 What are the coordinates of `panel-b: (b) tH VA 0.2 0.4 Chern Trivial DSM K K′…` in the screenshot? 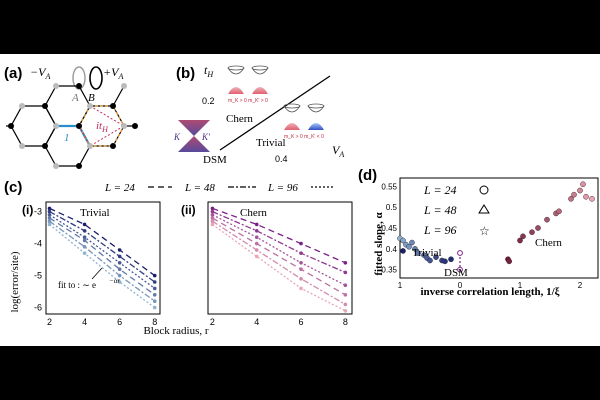 It's located at (258, 114).